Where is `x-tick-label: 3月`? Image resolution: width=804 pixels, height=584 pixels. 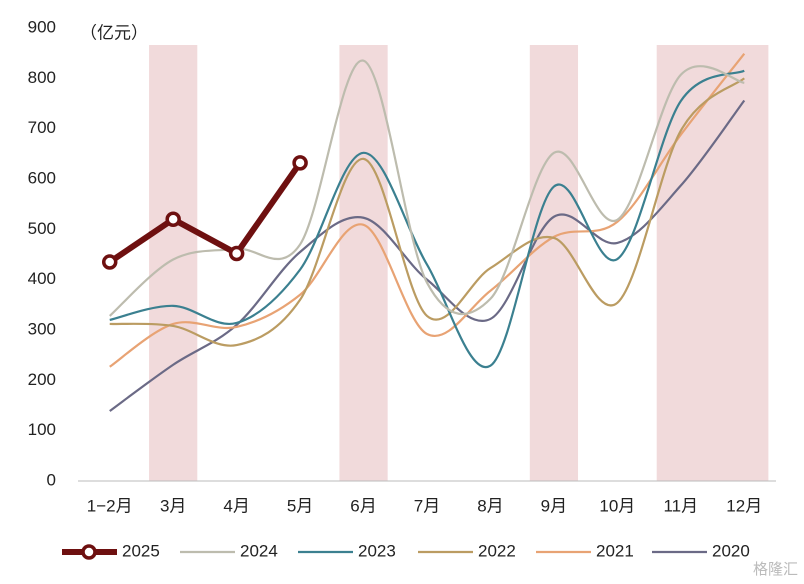 x-tick-label: 3月 is located at coordinates (173, 505).